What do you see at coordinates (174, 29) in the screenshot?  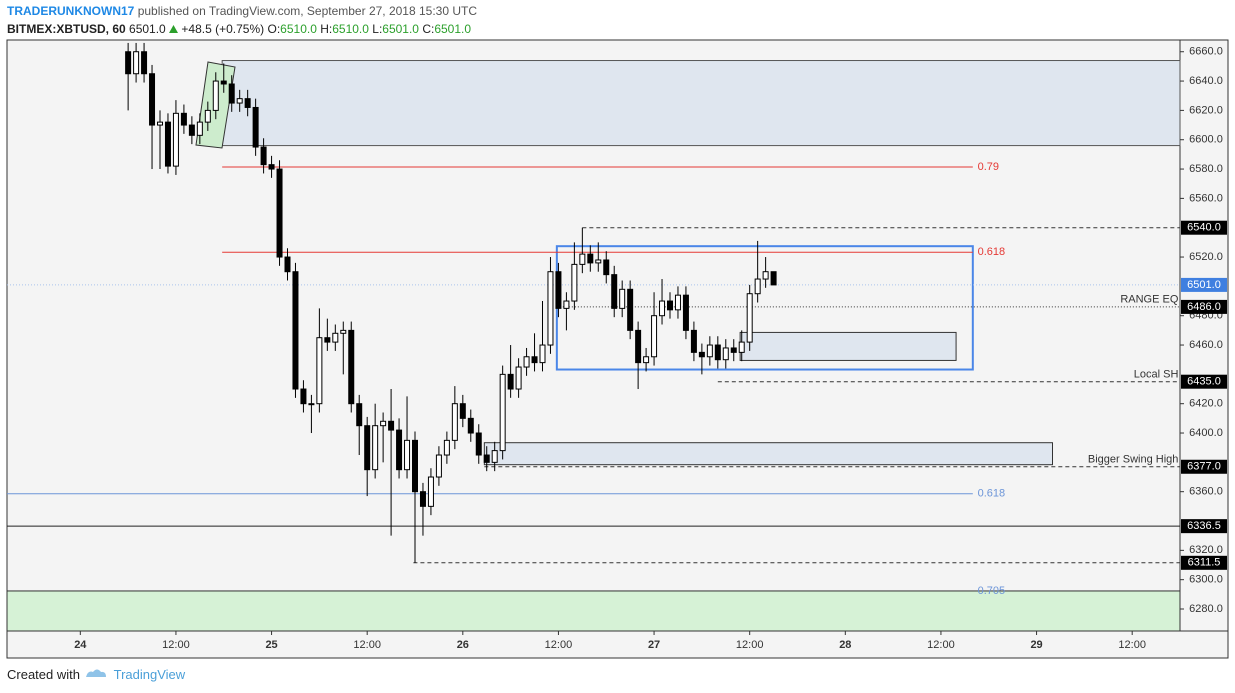 I see `up-arrow` at bounding box center [174, 29].